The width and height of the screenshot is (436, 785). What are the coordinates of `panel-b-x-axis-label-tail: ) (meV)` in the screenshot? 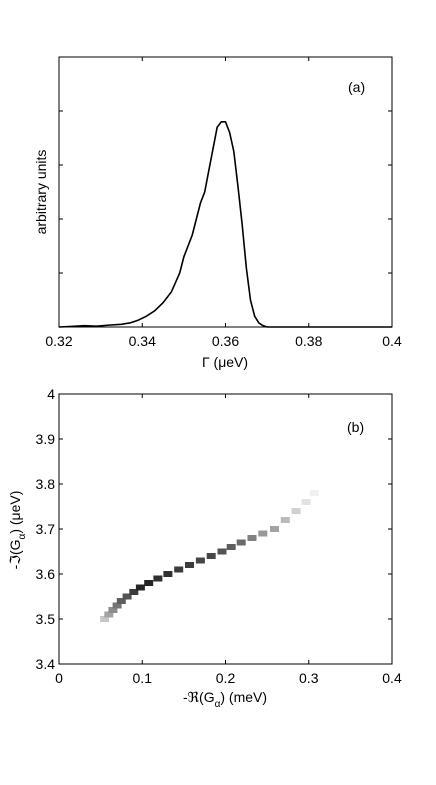 It's located at (243, 697).